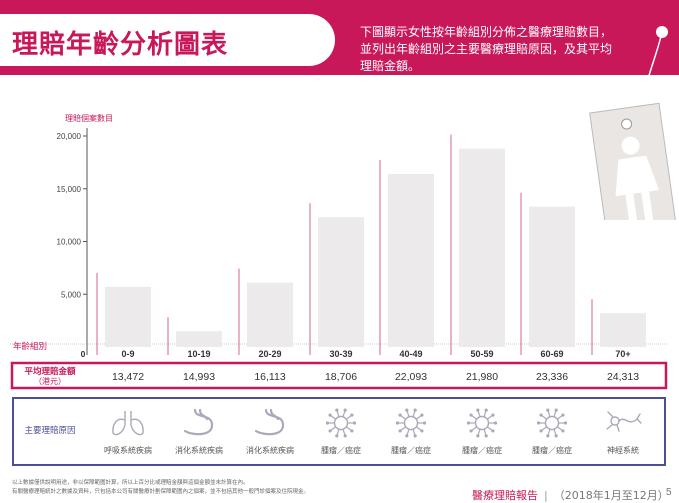  What do you see at coordinates (481, 354) in the screenshot?
I see `x-tick-label: 50-59` at bounding box center [481, 354].